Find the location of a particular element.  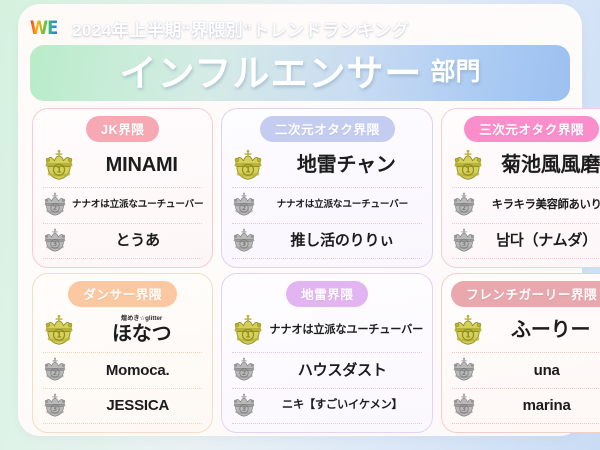

entry-name: 地雷チャン is located at coordinates (346, 165).